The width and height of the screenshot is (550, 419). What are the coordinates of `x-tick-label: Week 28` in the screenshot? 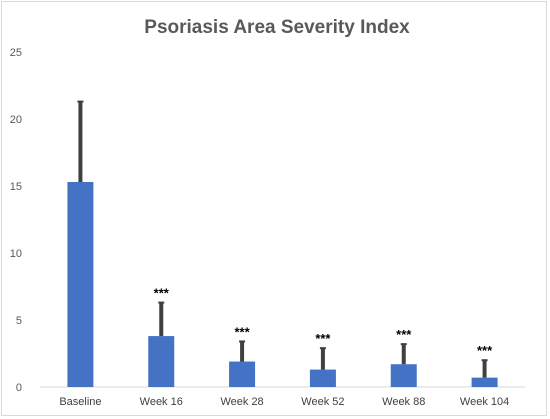 It's located at (241, 402).